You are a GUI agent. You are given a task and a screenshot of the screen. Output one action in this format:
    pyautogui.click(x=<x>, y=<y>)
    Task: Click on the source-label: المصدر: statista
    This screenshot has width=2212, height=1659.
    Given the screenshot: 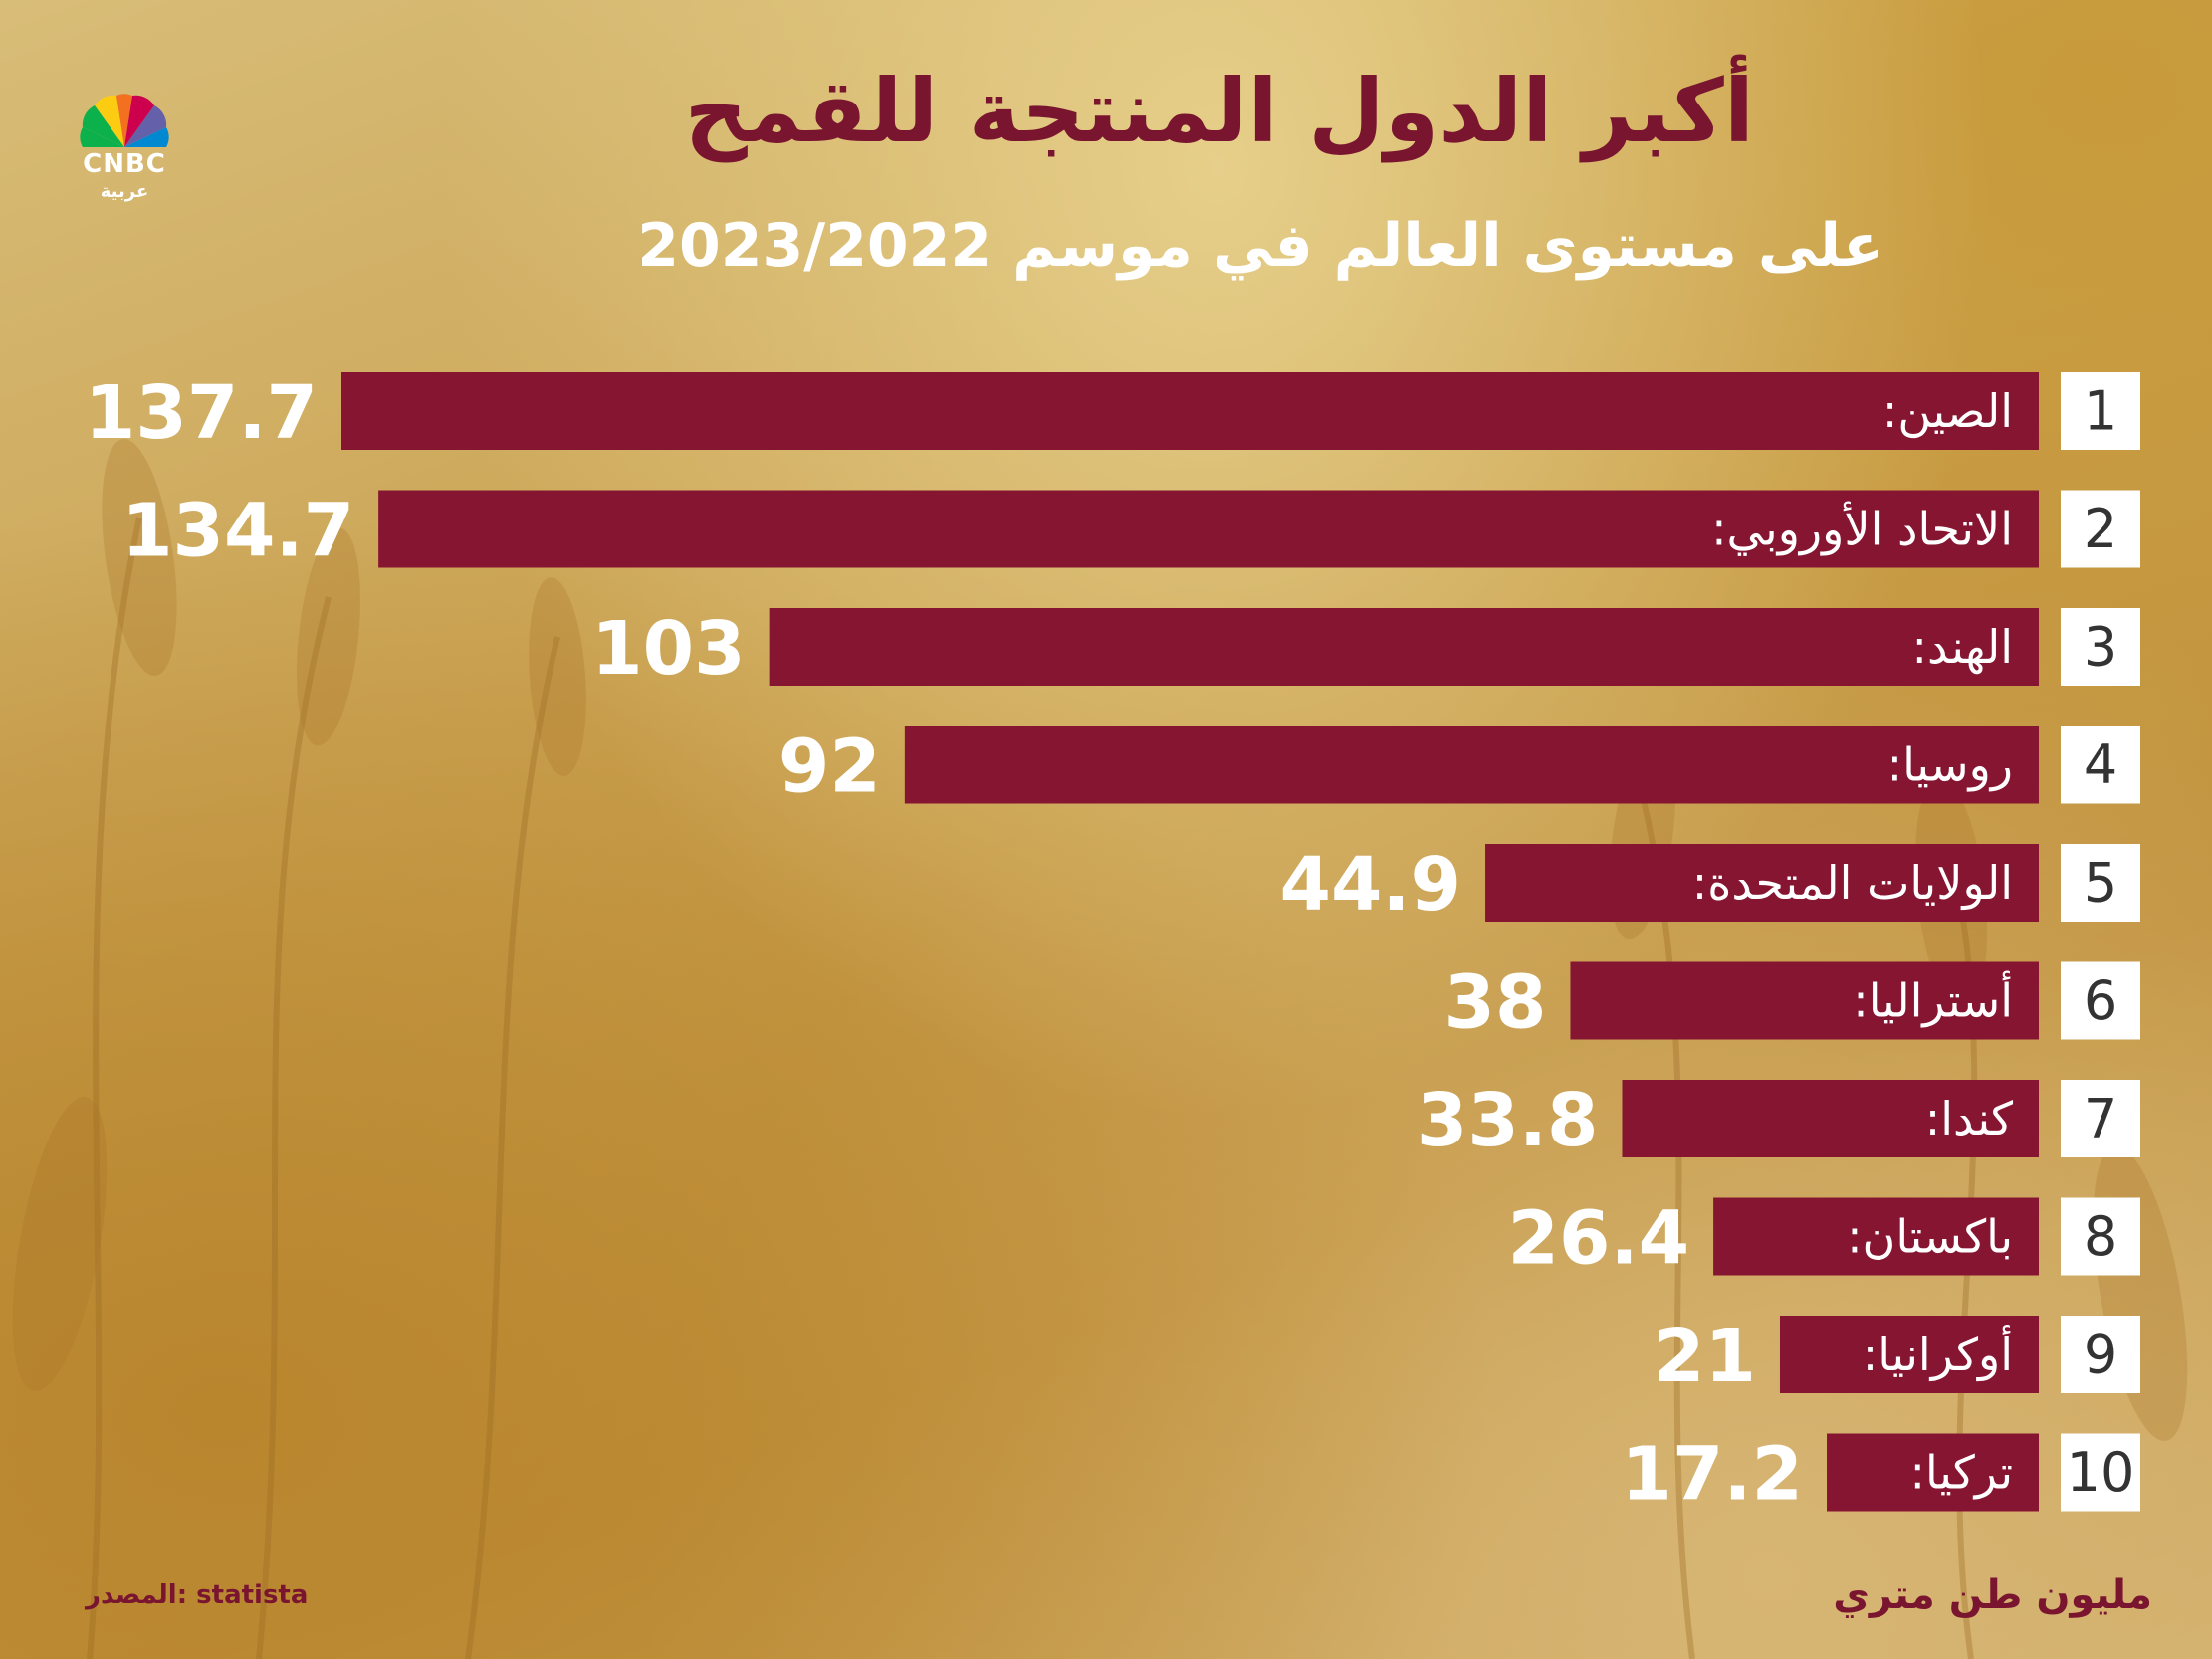 What is the action you would take?
    pyautogui.click(x=197, y=1595)
    